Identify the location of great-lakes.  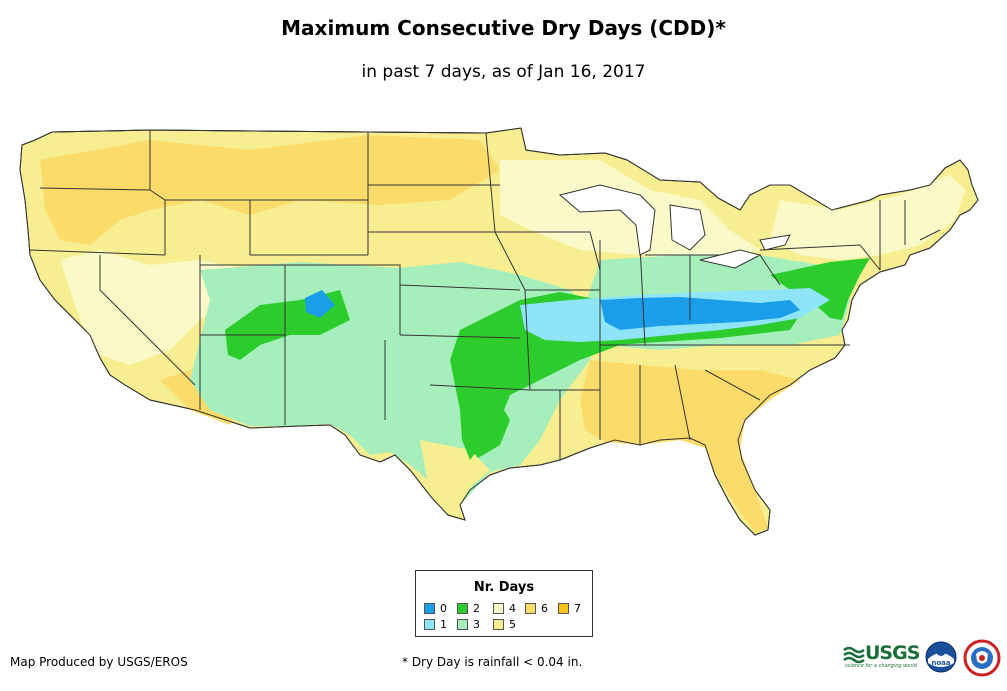
(674, 226).